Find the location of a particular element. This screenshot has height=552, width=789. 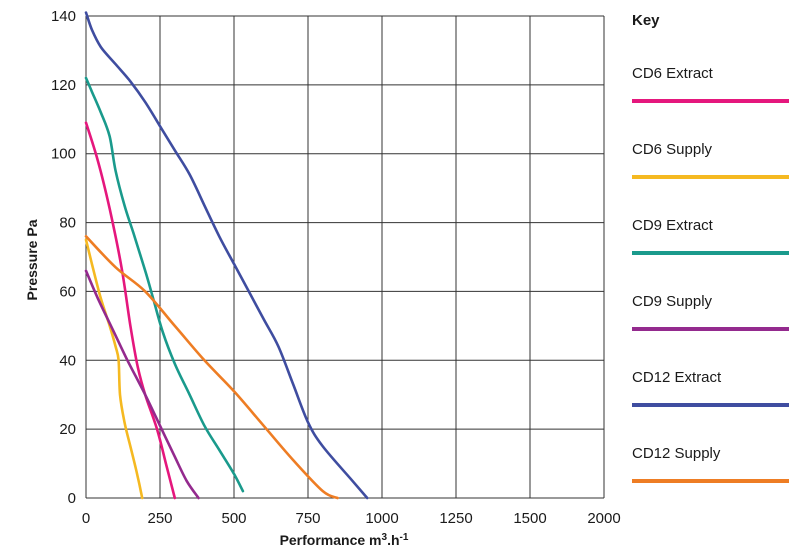

x-tick-label: 500 is located at coordinates (233, 518).